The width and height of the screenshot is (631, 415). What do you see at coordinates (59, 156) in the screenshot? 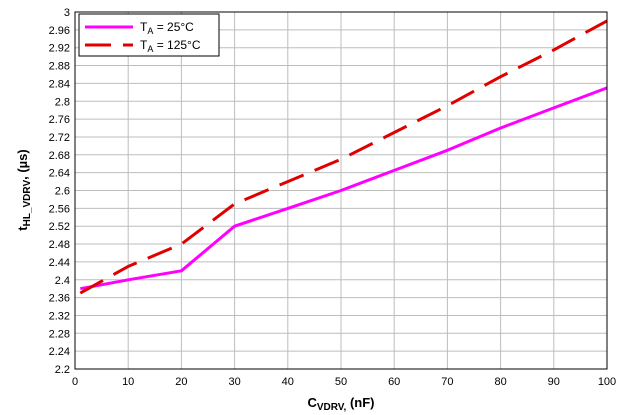
I see `y-tick-label: 2.68` at bounding box center [59, 156].